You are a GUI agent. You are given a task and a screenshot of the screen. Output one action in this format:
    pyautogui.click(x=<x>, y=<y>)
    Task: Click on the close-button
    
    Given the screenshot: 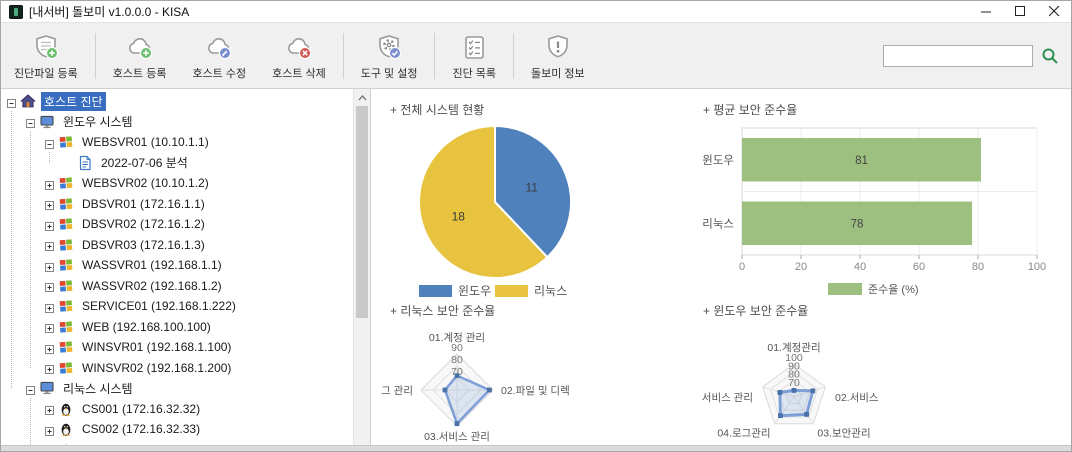 What is the action you would take?
    pyautogui.click(x=1054, y=11)
    